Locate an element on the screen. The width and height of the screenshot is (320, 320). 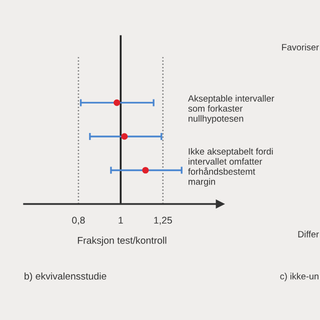
x-tick-label: 0,8 is located at coordinates (78, 220).